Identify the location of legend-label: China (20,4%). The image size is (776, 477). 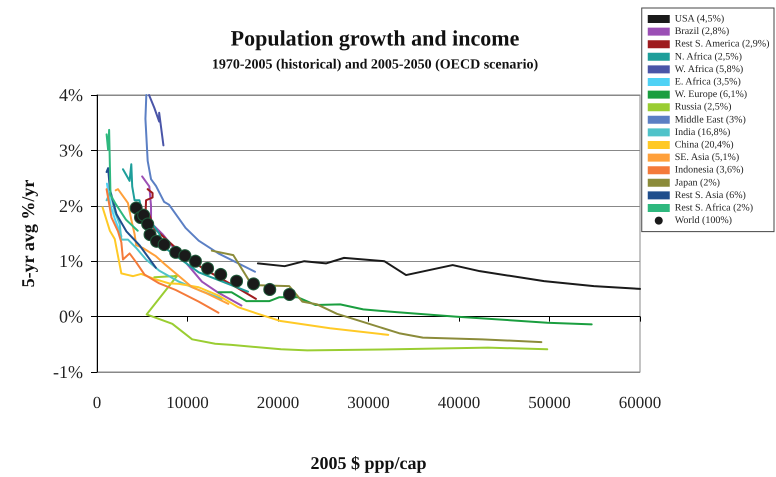
(704, 145).